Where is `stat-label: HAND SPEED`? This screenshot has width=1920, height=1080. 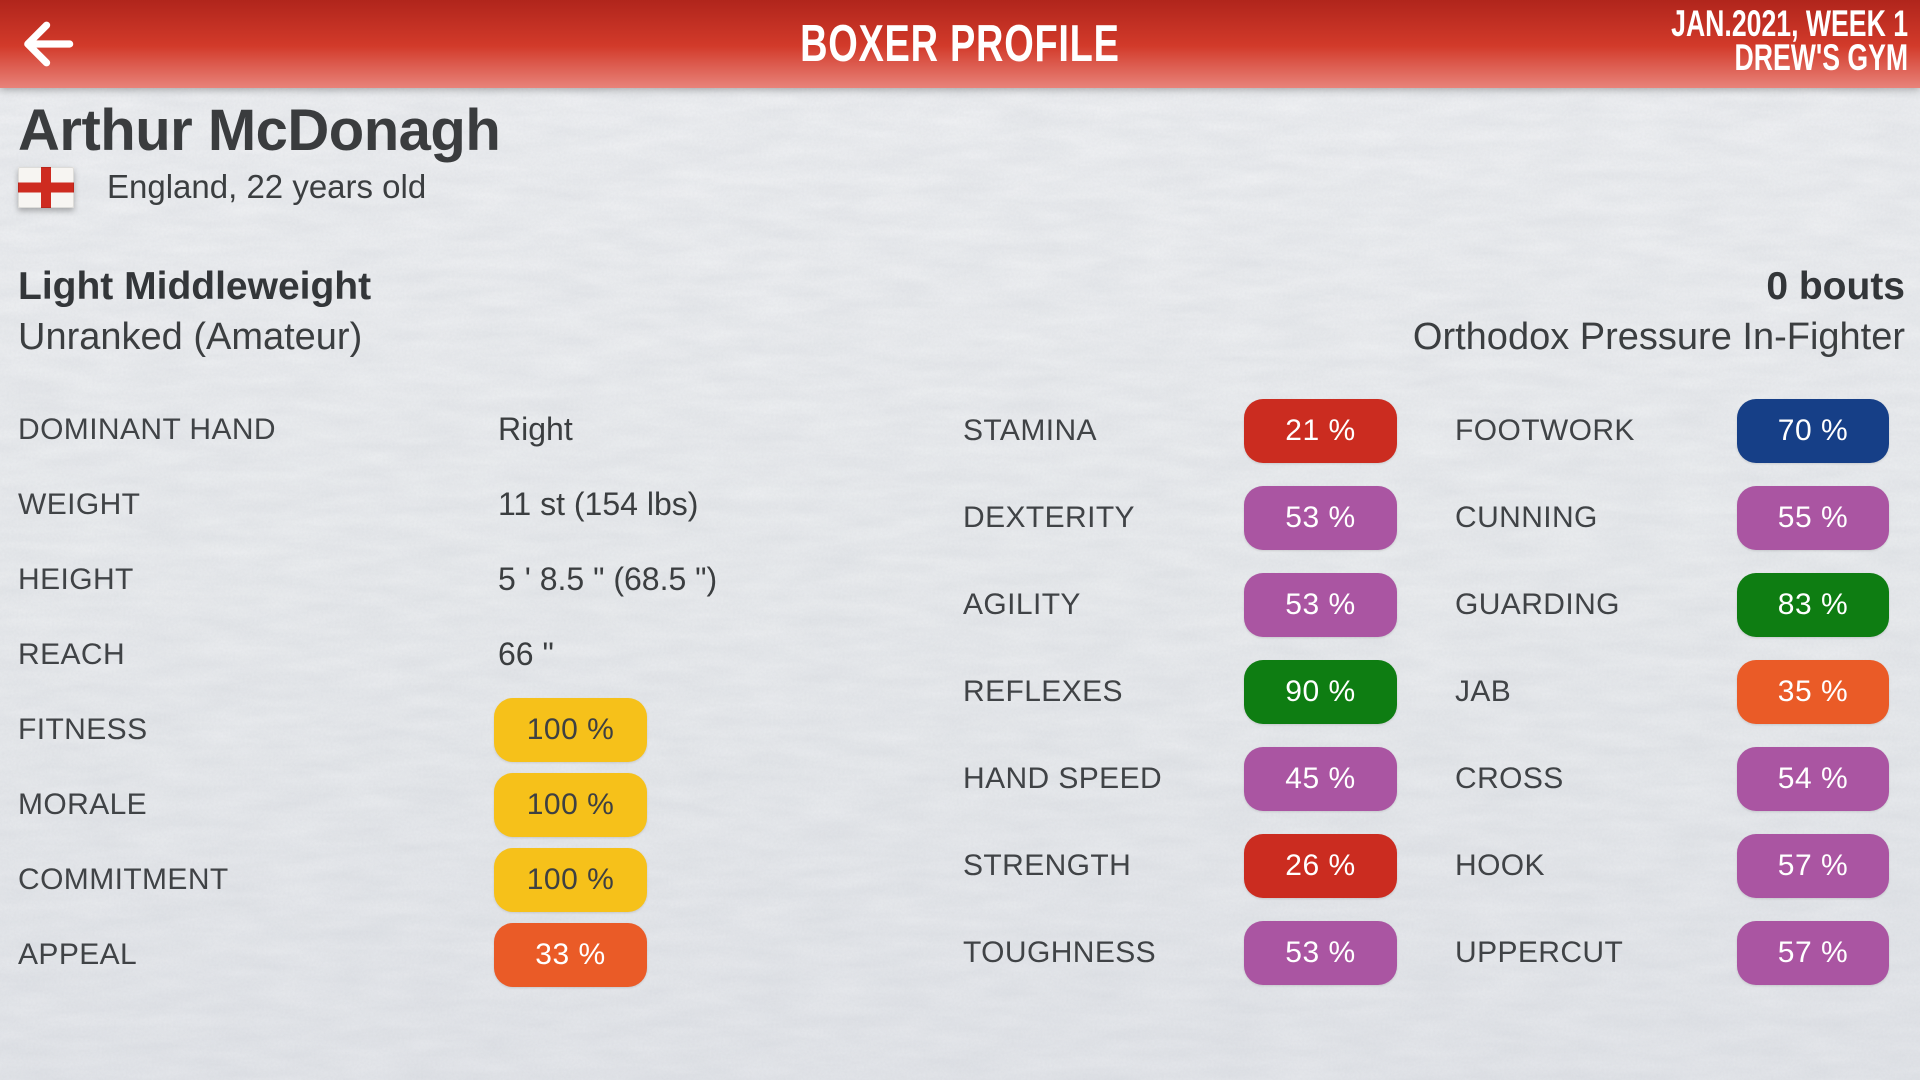 stat-label: HAND SPEED is located at coordinates (1063, 778).